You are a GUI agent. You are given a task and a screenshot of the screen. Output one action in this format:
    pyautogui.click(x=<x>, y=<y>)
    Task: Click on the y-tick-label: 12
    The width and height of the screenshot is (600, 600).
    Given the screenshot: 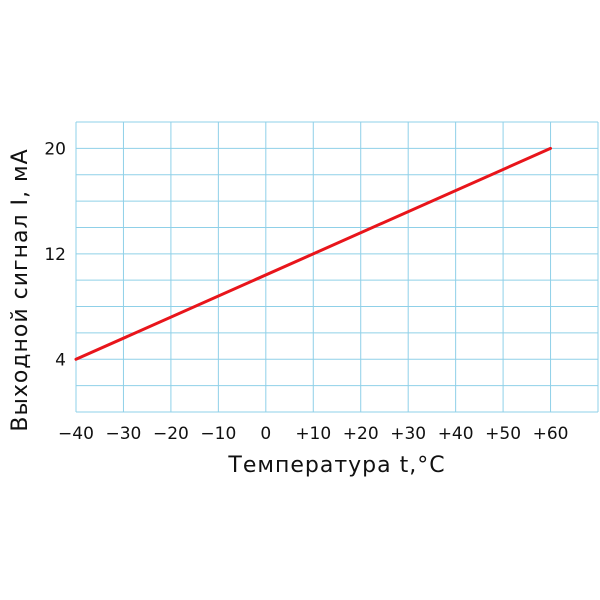 What is the action you would take?
    pyautogui.click(x=55, y=255)
    